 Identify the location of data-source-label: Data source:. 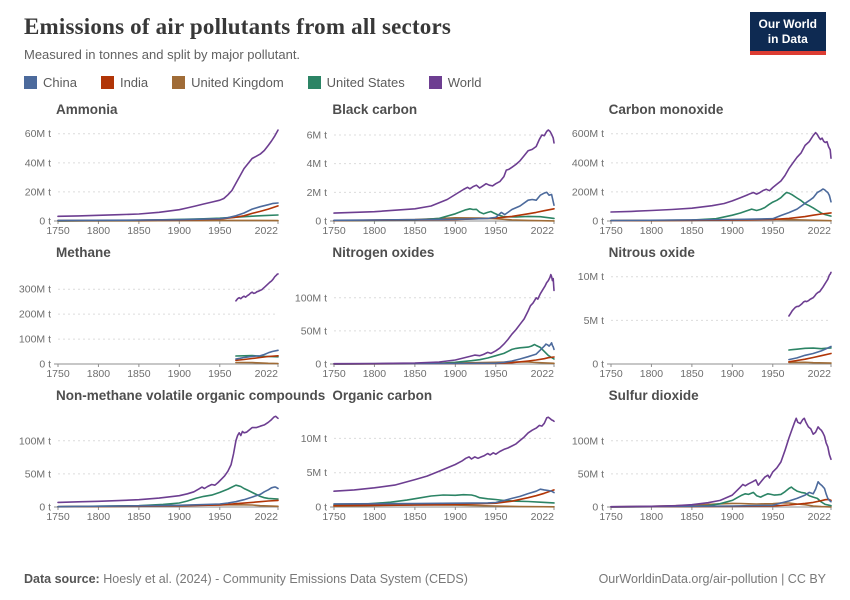
(62, 579).